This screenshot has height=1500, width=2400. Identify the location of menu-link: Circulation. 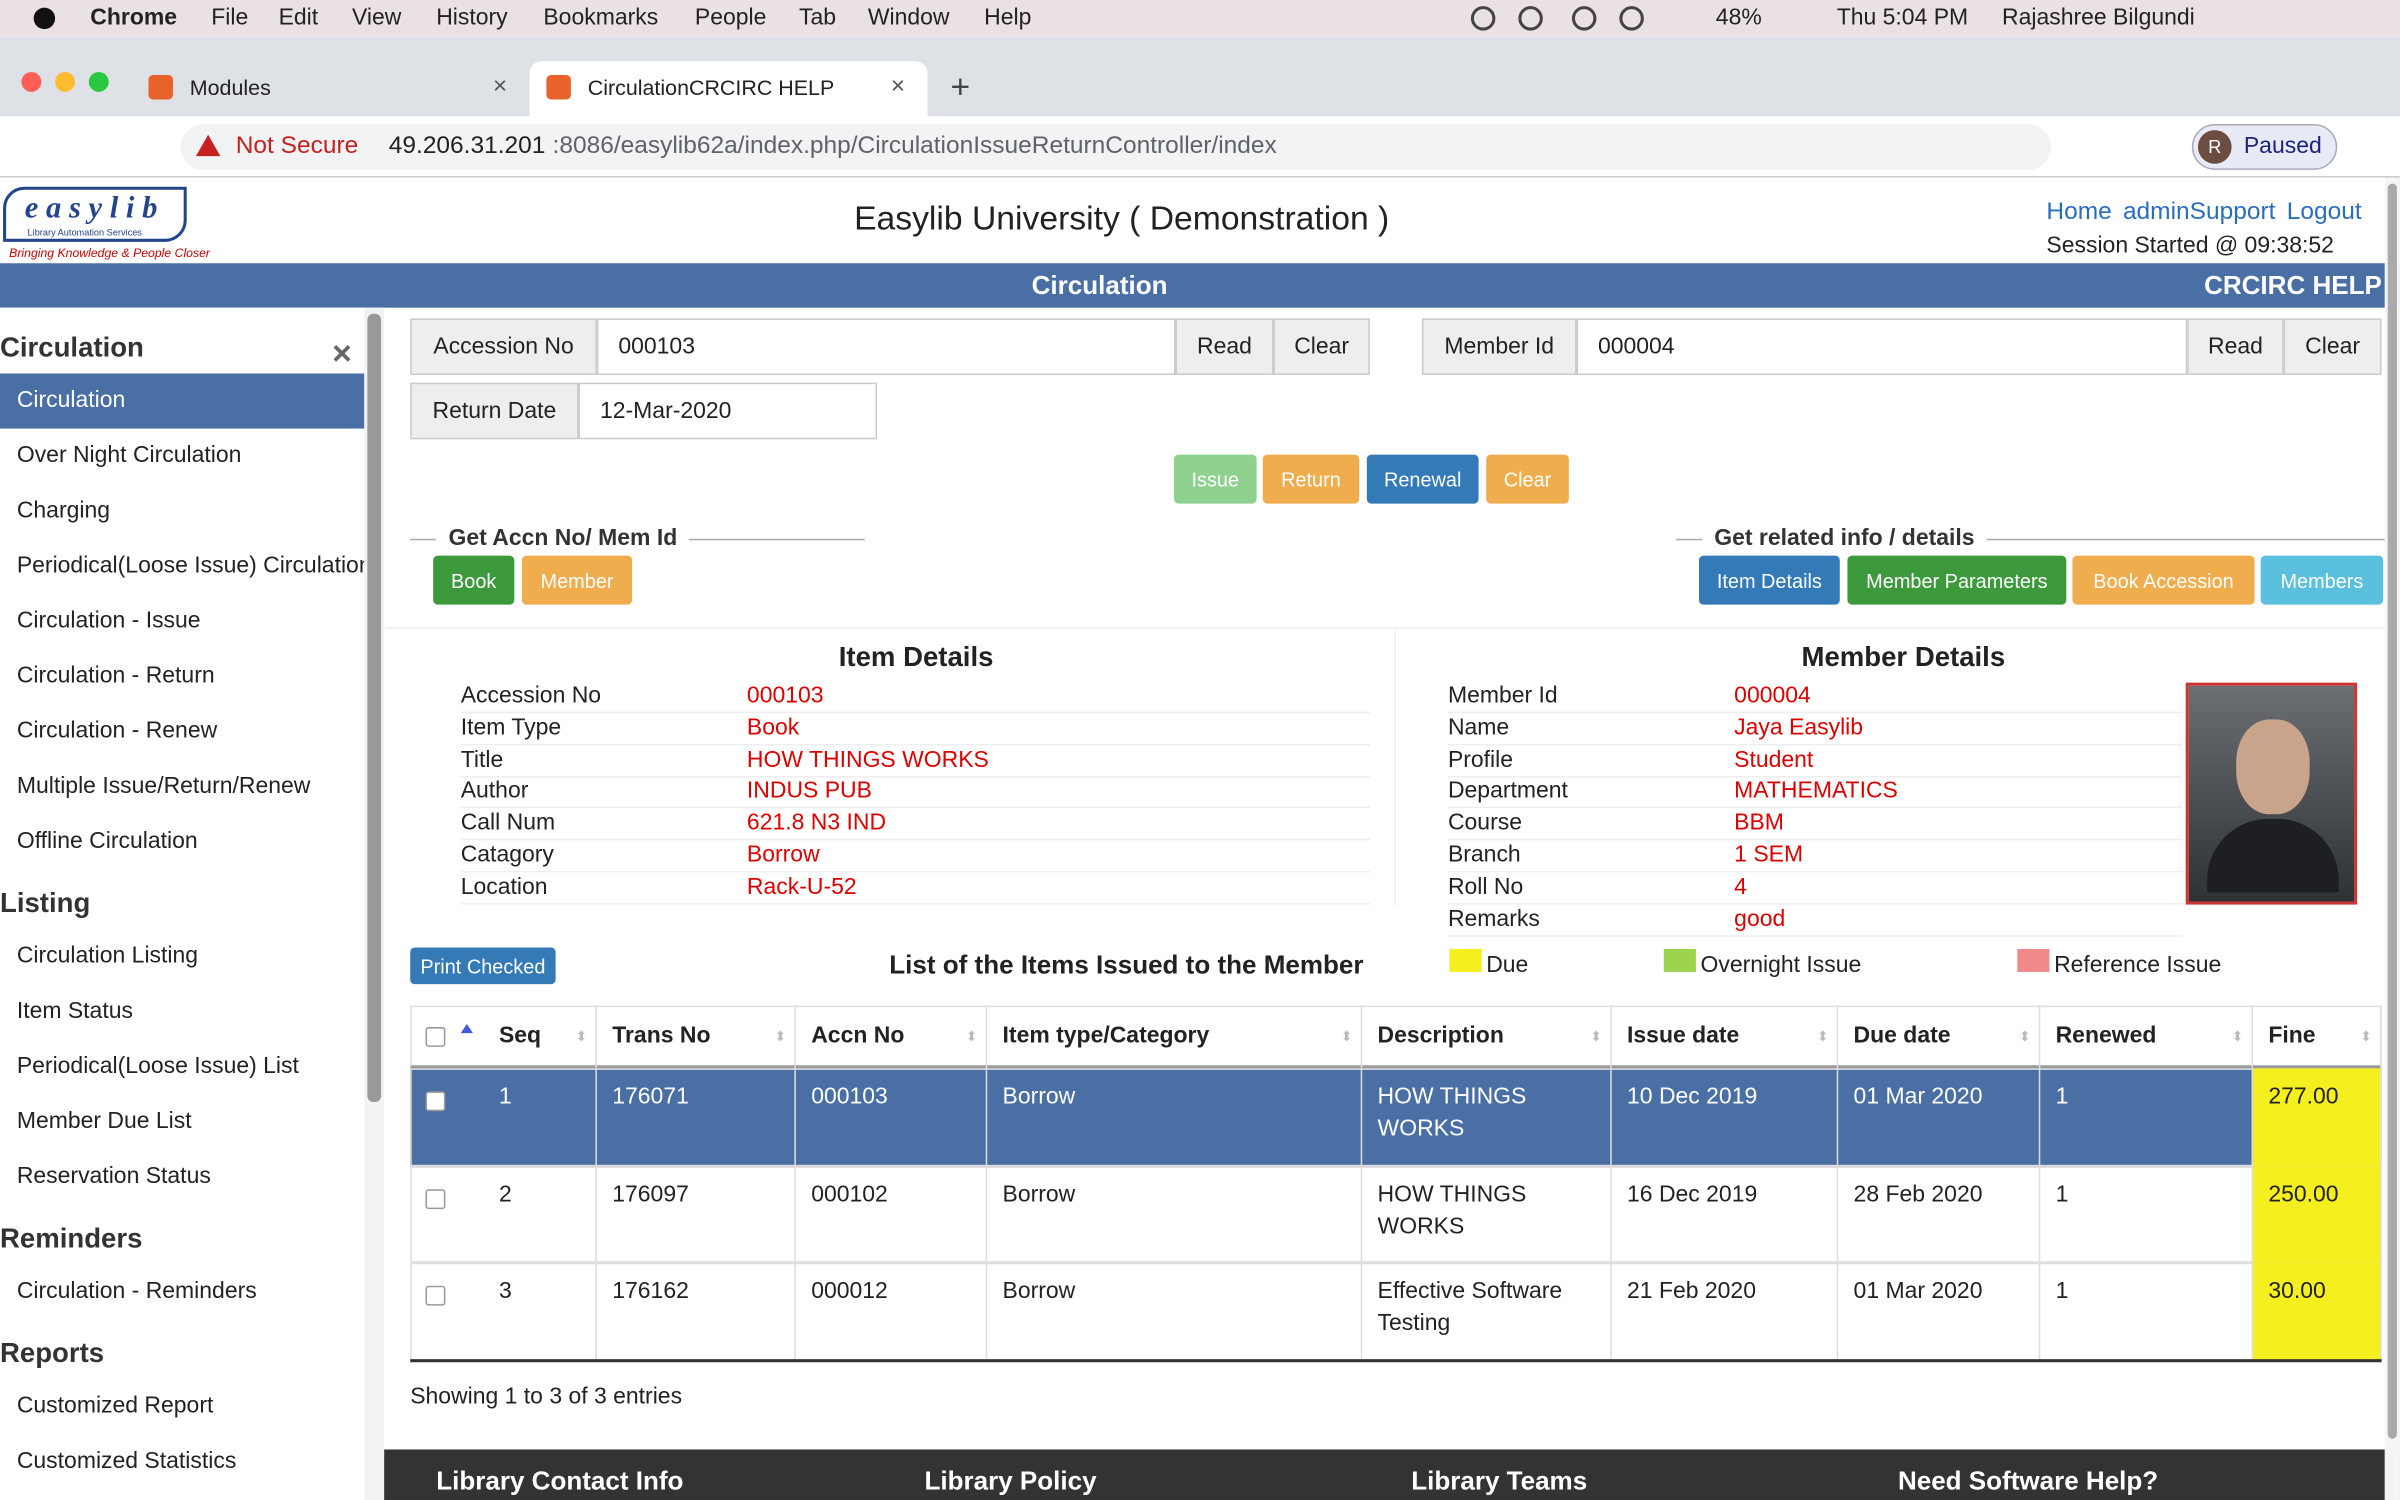
(182, 401).